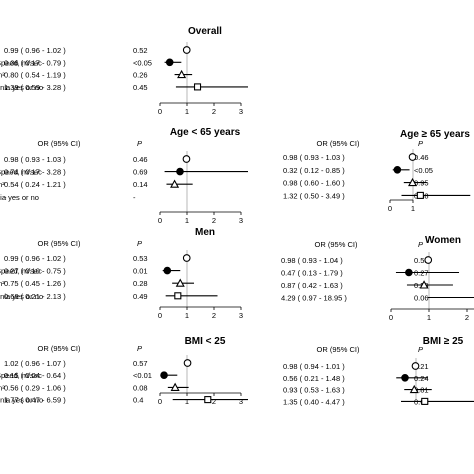  What do you see at coordinates (35, 400) in the screenshot?
I see `row-ci-text: 1.77 ( 0.47 - 6.59 )` at bounding box center [35, 400].